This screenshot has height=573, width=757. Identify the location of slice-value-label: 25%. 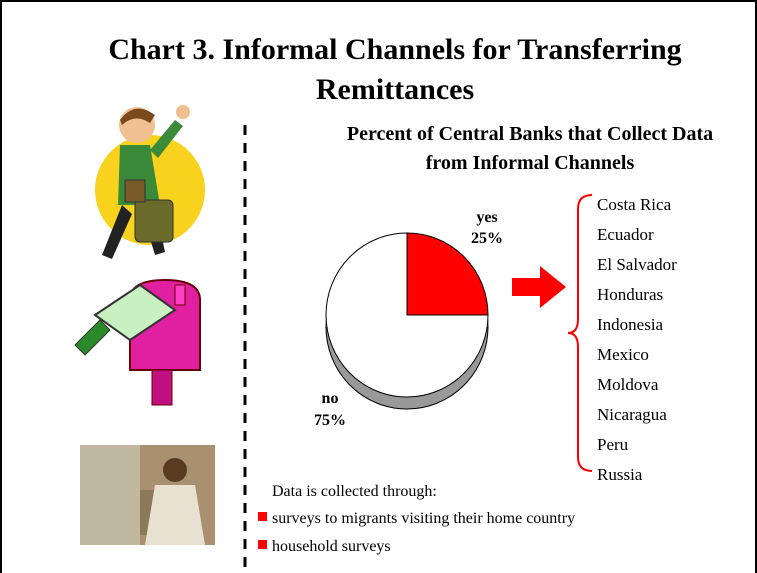
(487, 238).